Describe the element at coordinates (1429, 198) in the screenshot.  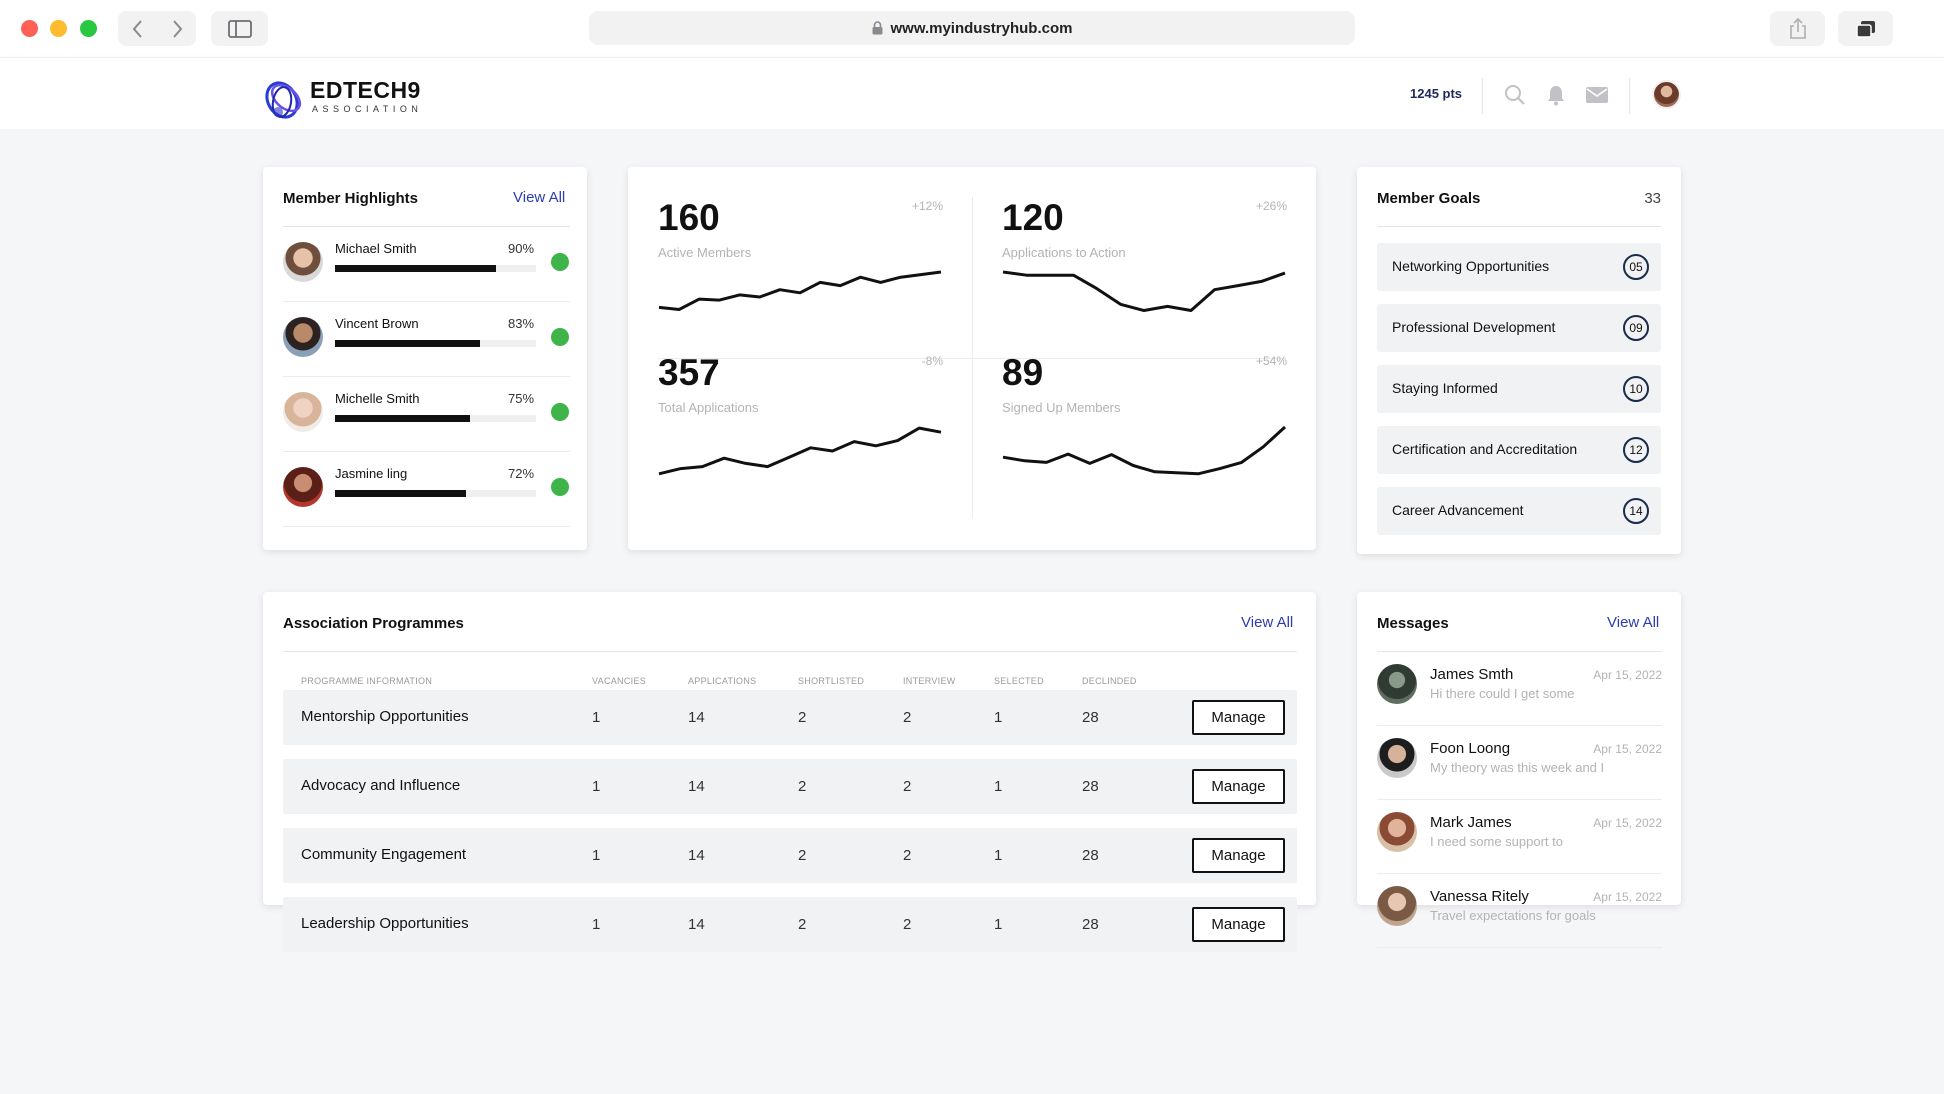
I see `member-goals-title: Member Goals` at that location.